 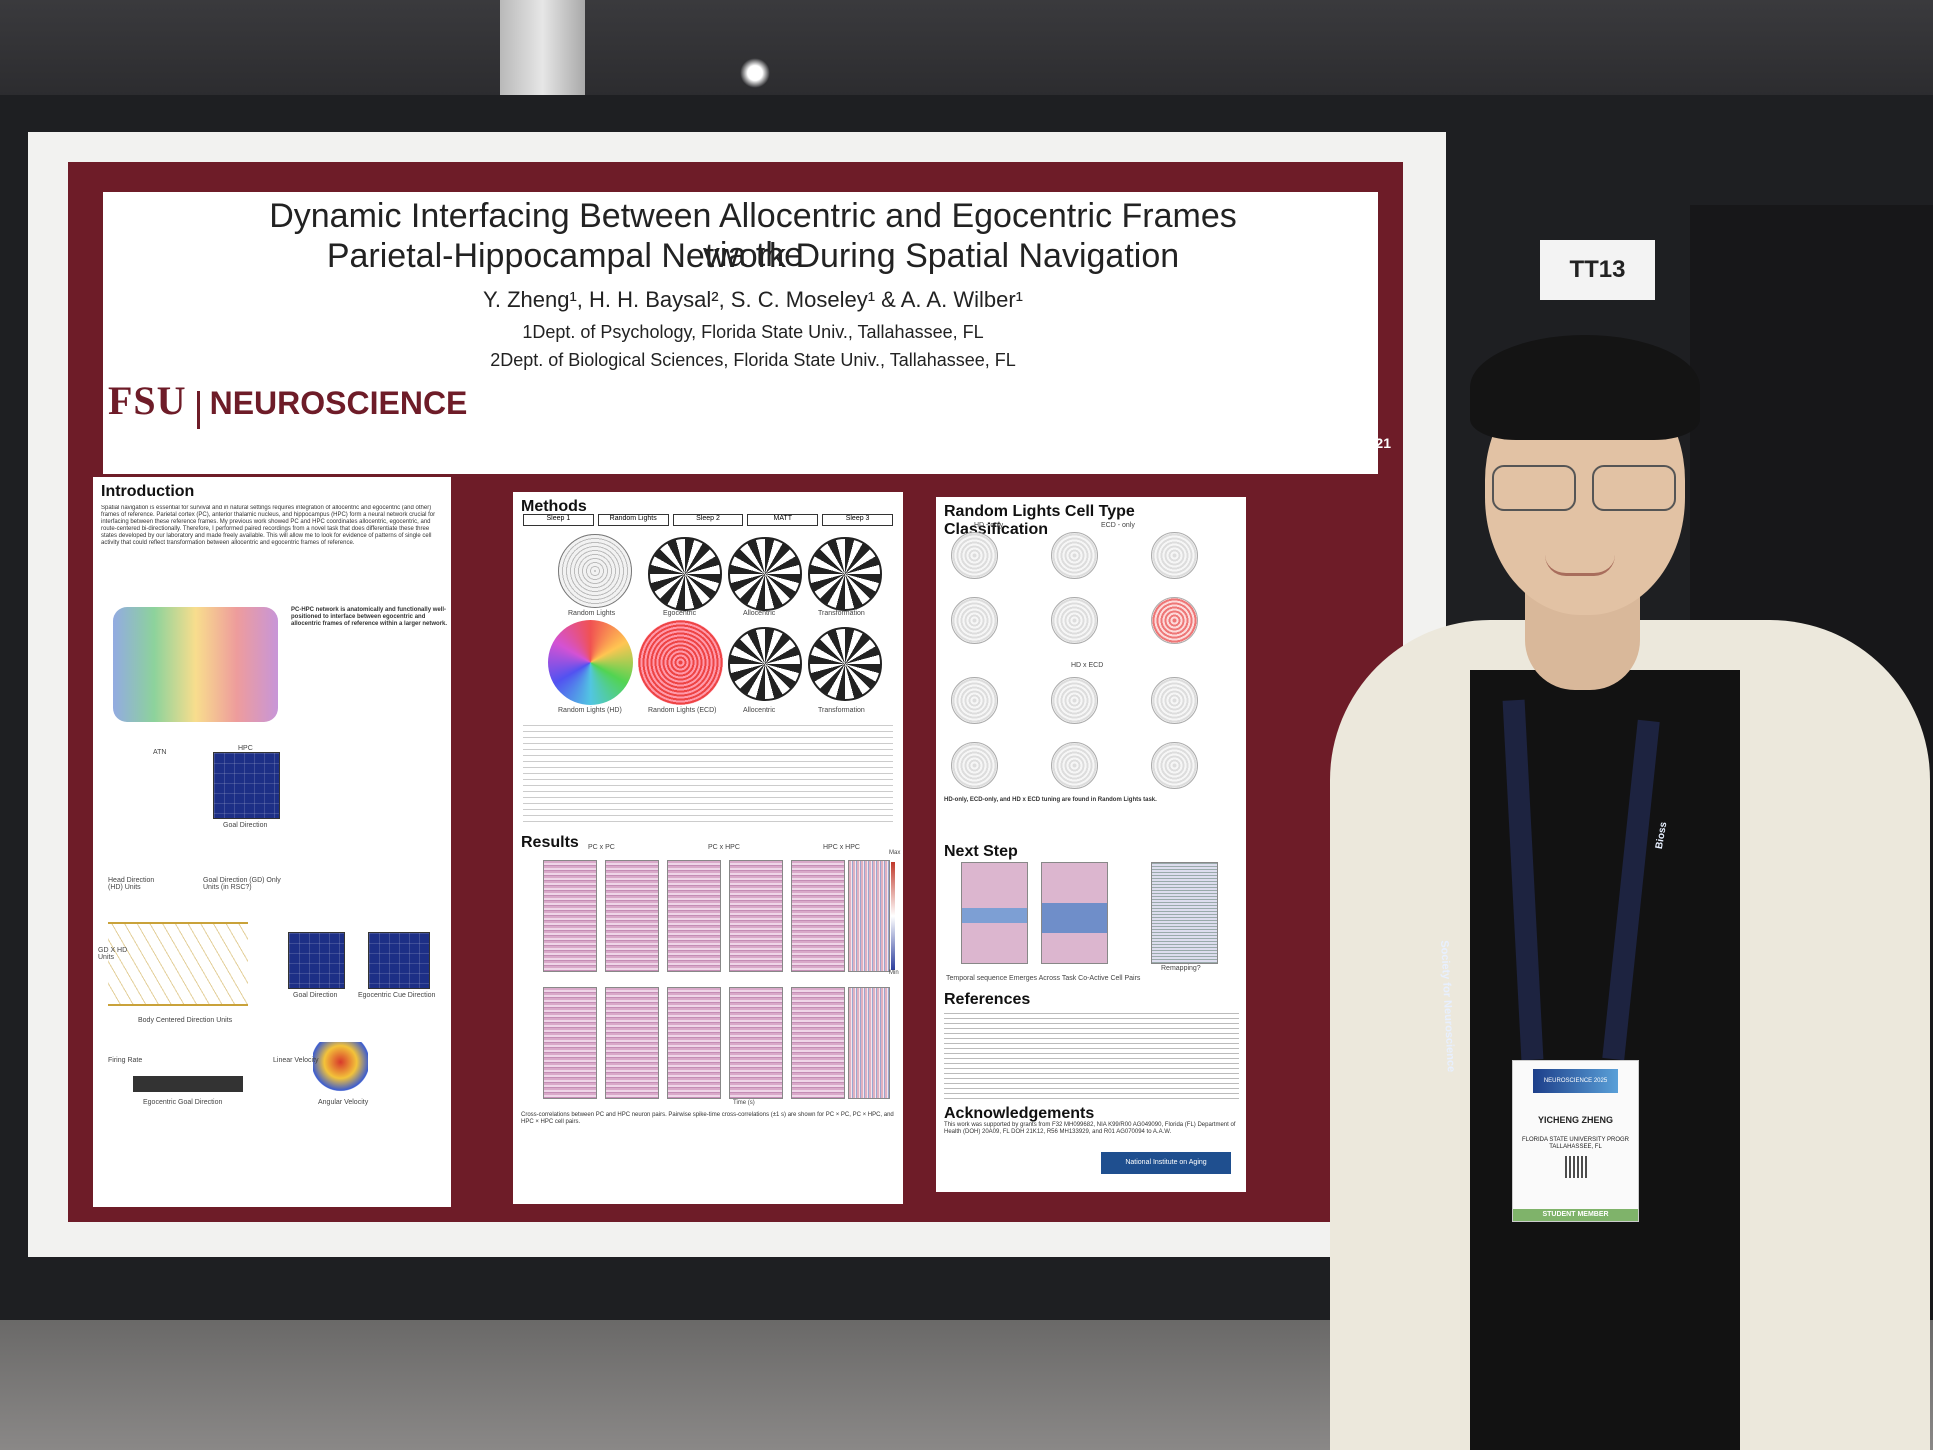 What do you see at coordinates (724, 847) in the screenshot?
I see `results-group-pc-hpc: PC x HPC` at bounding box center [724, 847].